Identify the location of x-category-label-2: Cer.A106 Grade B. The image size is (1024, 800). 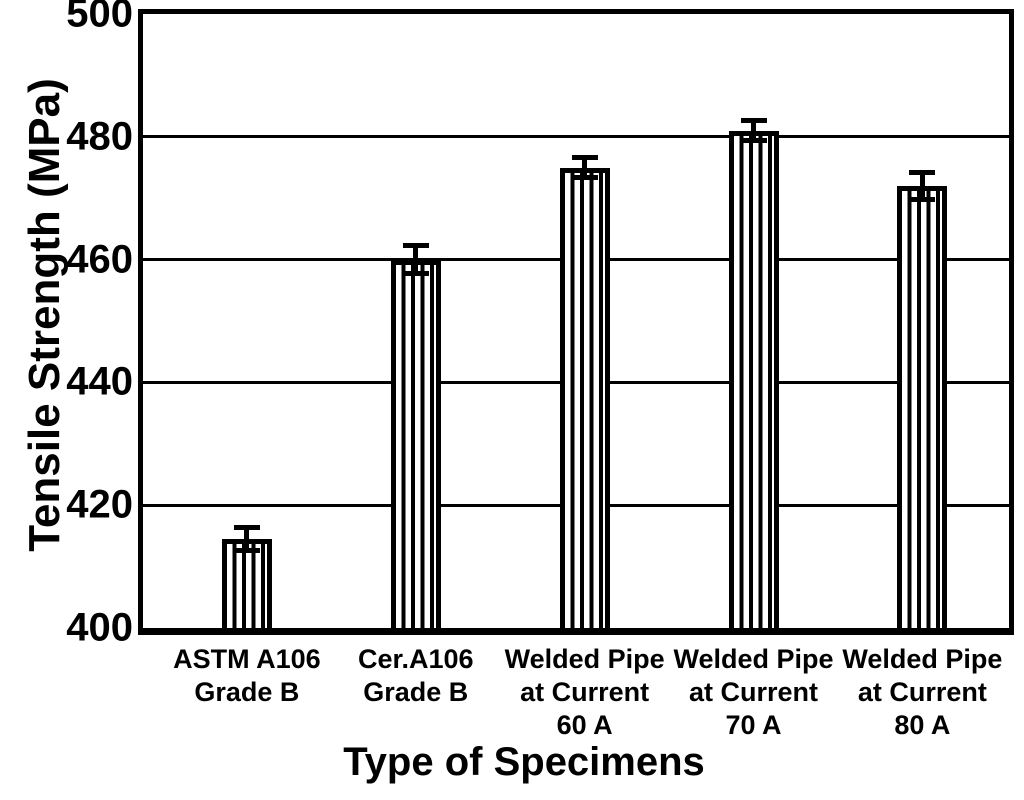
(415, 675).